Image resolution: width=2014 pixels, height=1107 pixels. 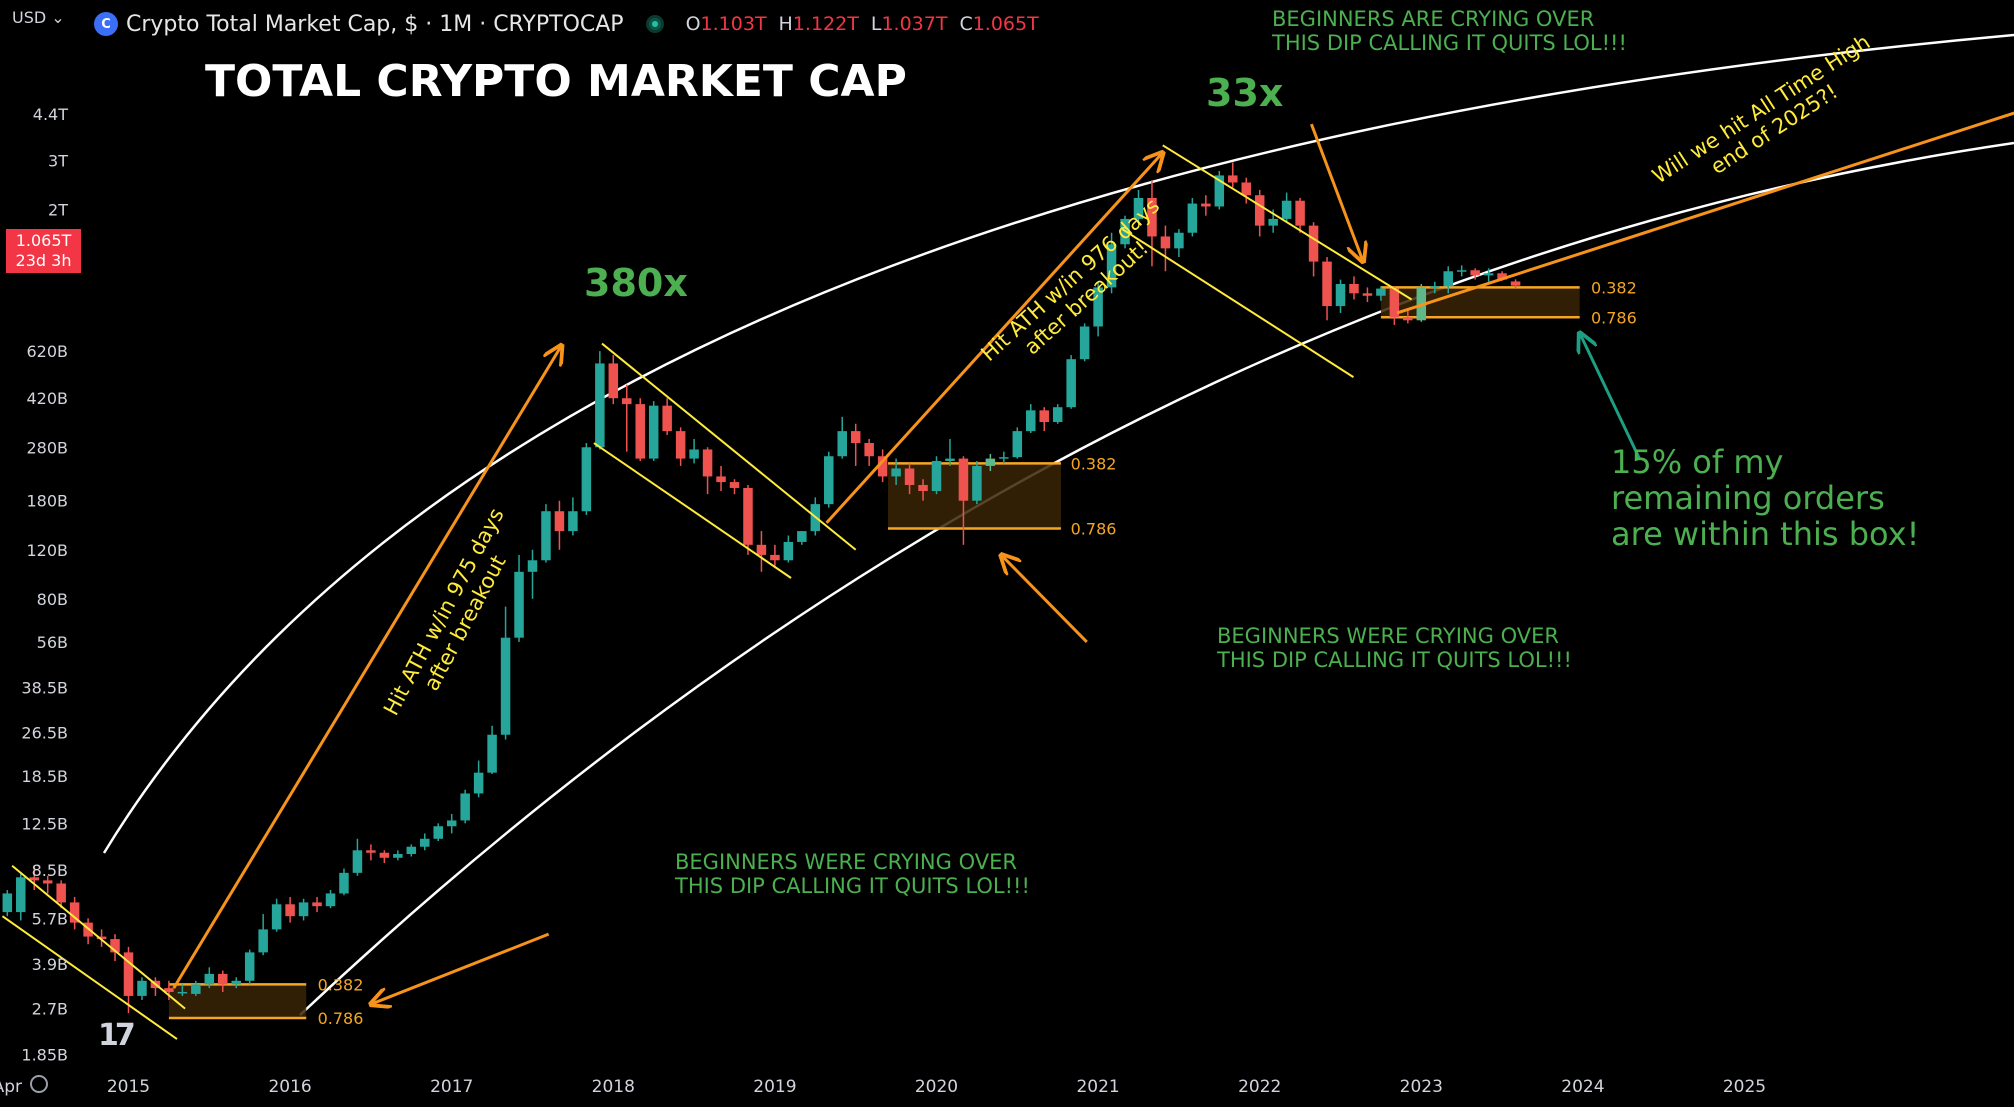 I want to click on orders-arrow, so click(x=1610, y=396).